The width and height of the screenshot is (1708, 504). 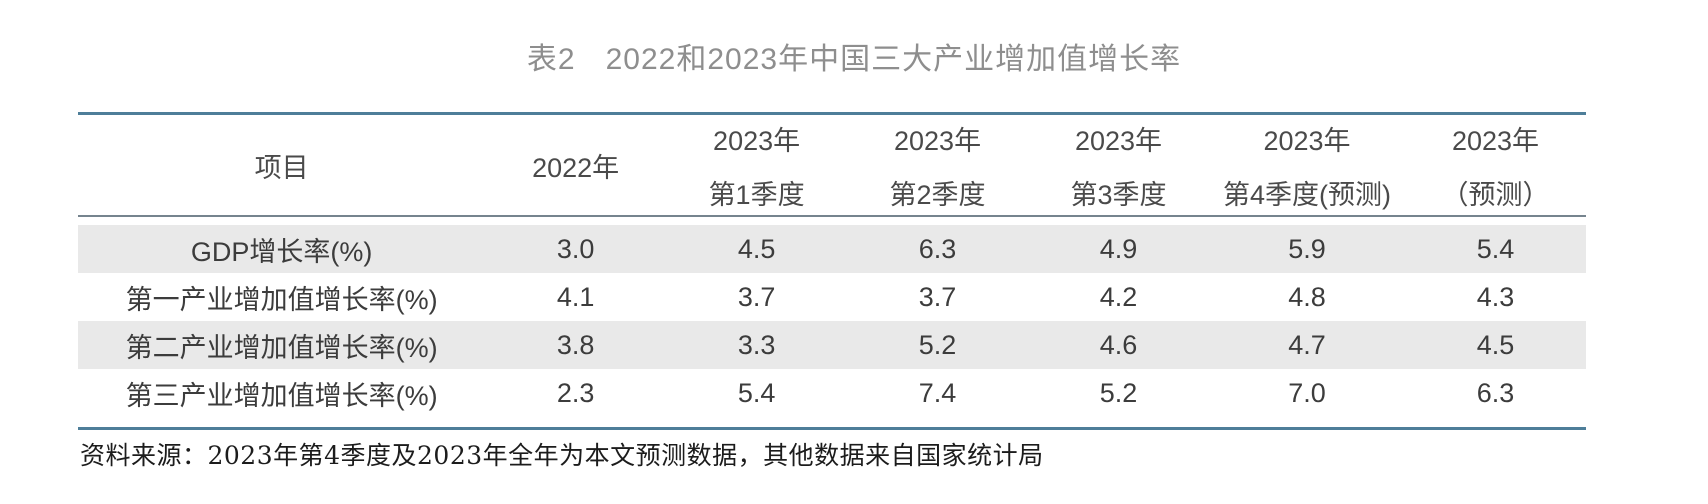 I want to click on cell-value: 3.0, so click(x=576, y=245).